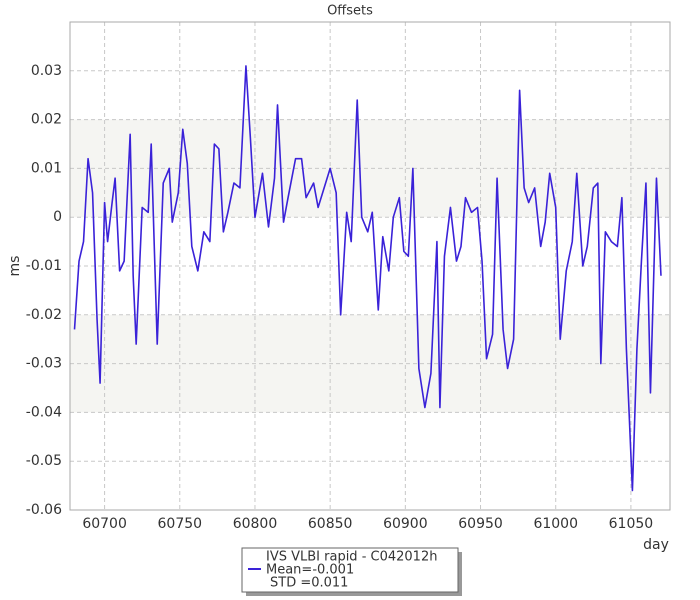 The width and height of the screenshot is (700, 600). What do you see at coordinates (480, 524) in the screenshot?
I see `x-tick-label: 60950` at bounding box center [480, 524].